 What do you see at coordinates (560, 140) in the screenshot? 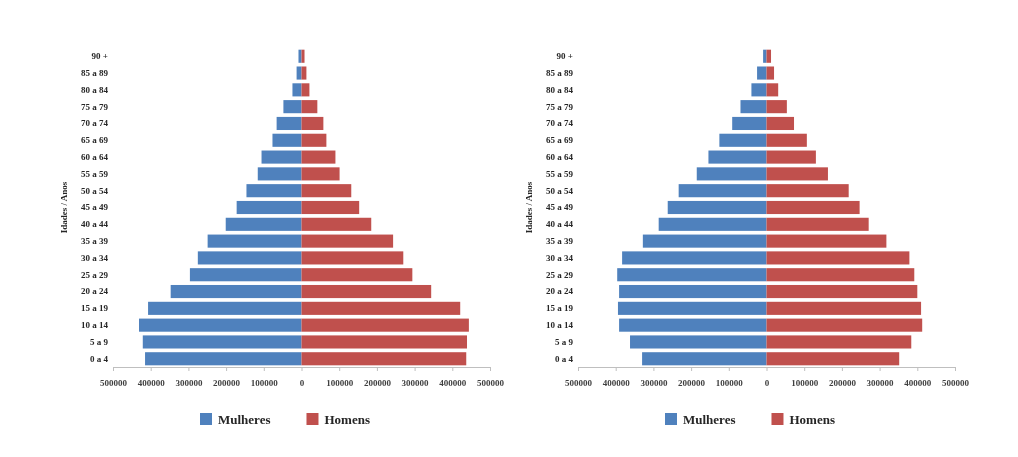
I see `y-tick-label: 65 a 69` at bounding box center [560, 140].